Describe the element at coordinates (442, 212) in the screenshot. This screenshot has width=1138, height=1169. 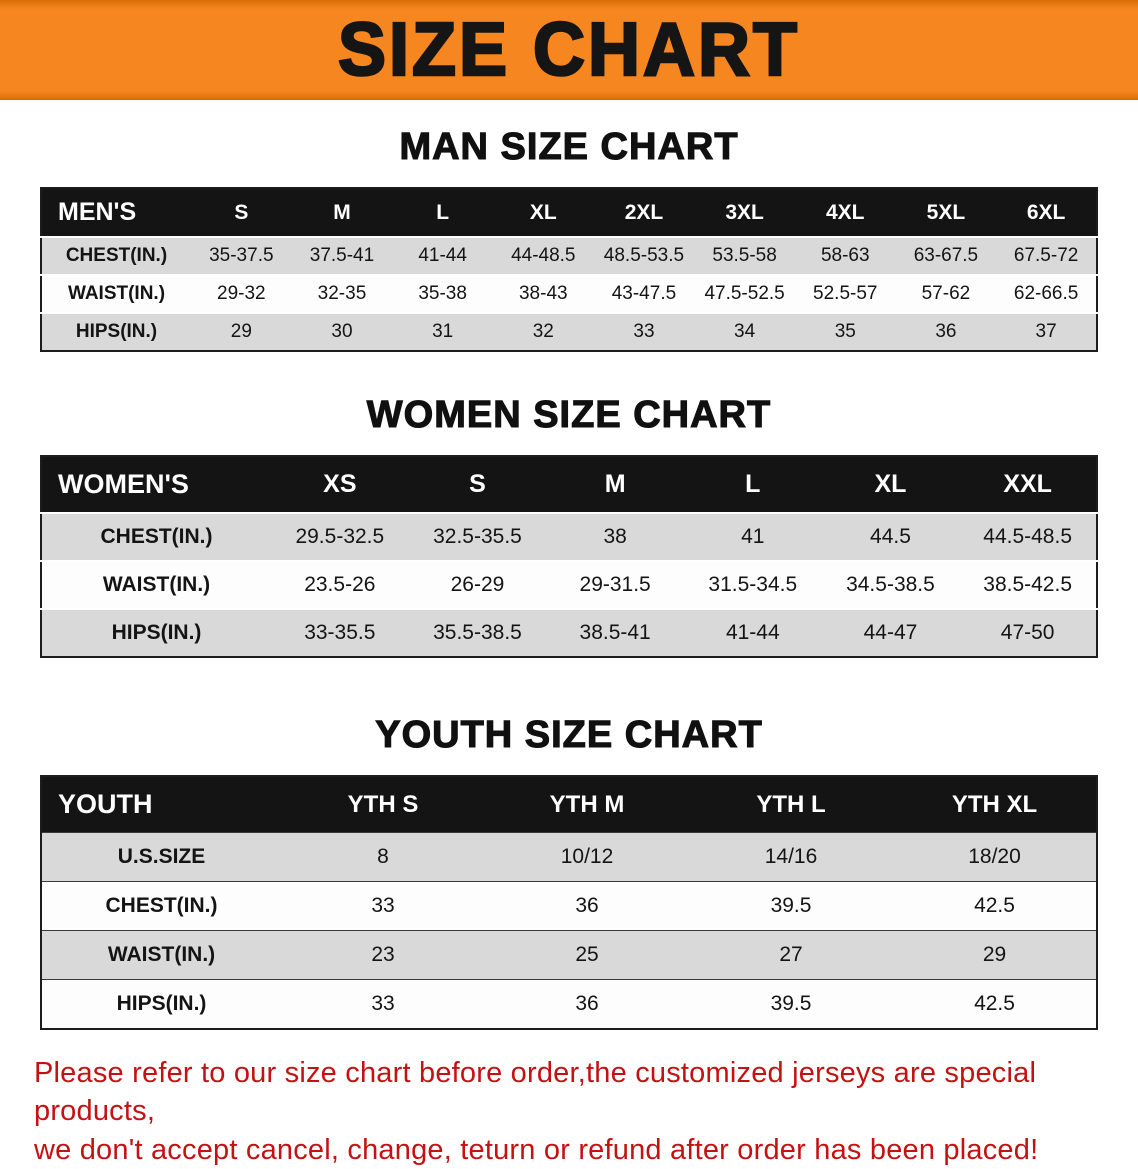
I see `men-size-column-header: L` at that location.